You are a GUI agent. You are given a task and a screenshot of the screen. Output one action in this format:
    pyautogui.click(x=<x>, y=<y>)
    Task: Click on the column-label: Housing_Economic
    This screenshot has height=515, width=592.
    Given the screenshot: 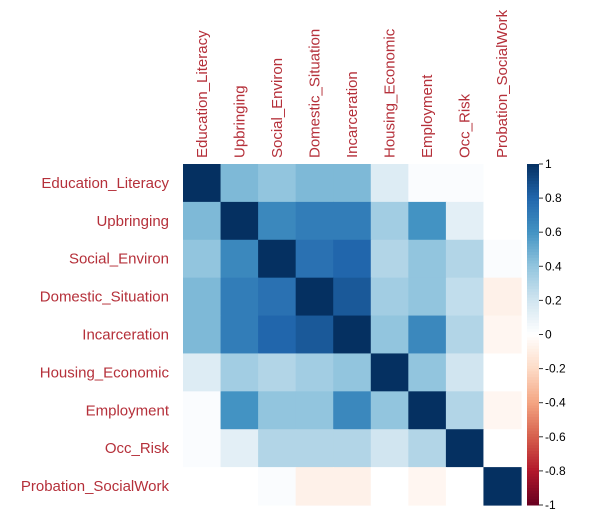 What is the action you would take?
    pyautogui.click(x=390, y=93)
    